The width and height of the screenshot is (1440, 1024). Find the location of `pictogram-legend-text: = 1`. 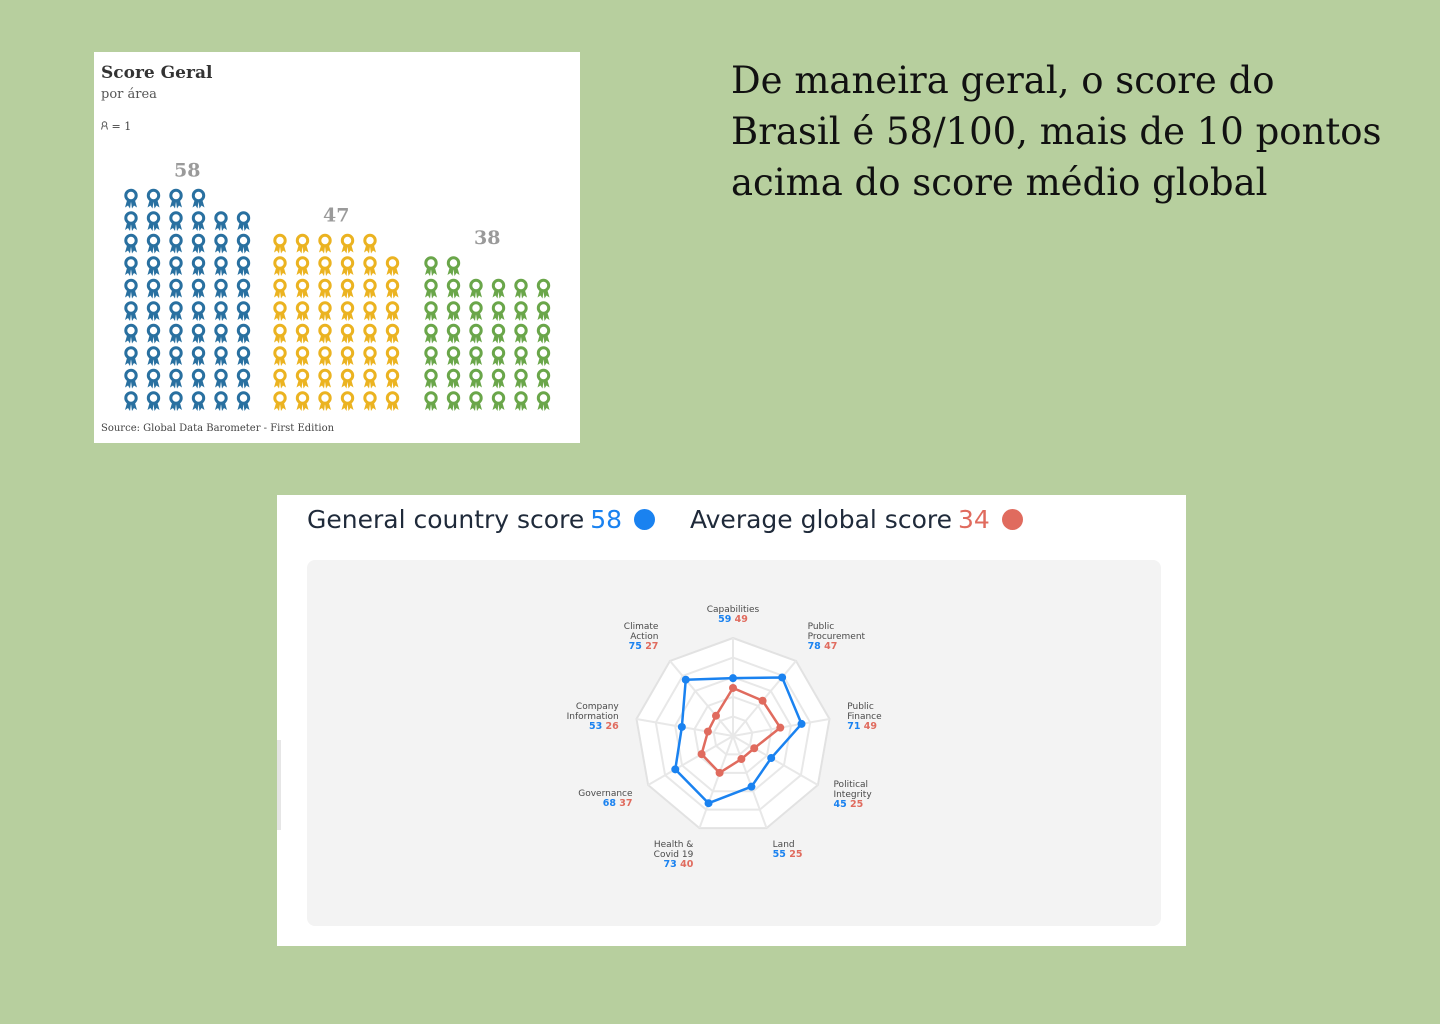

pictogram-legend-text: = 1 is located at coordinates (121, 126).